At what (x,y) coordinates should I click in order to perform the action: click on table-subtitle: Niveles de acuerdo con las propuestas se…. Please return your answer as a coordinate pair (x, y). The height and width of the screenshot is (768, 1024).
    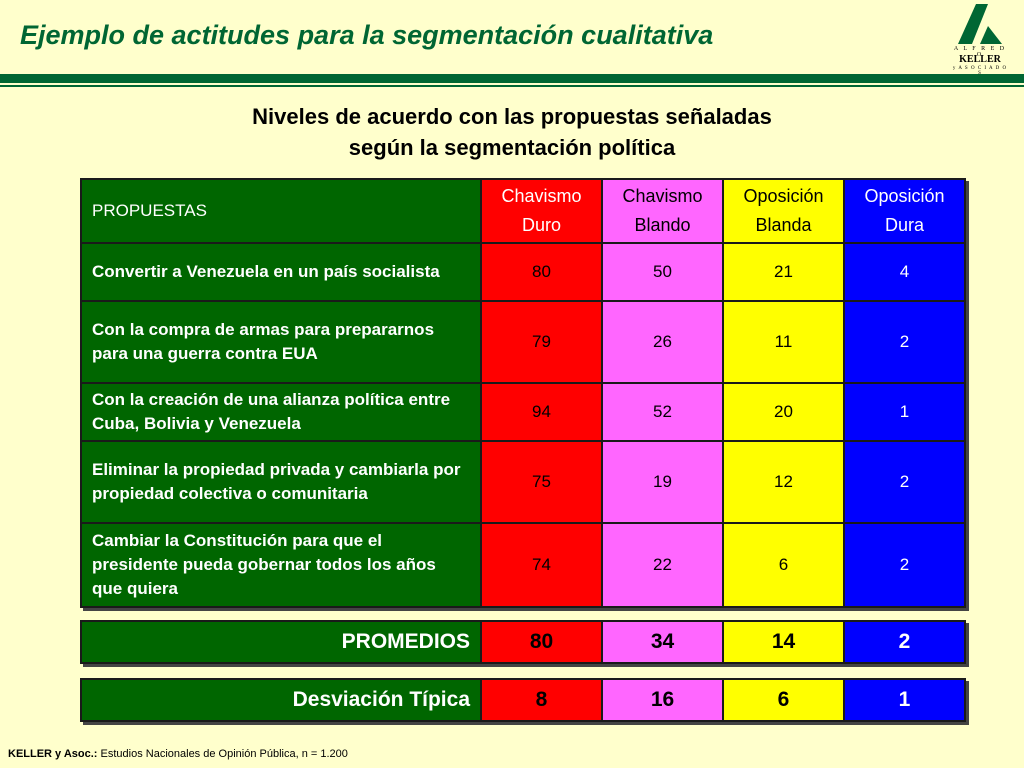
    Looking at the image, I should click on (512, 132).